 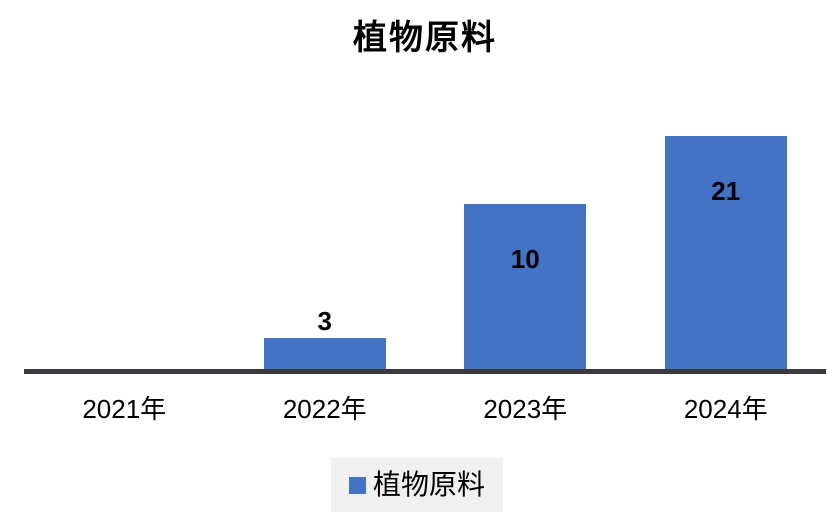 What do you see at coordinates (357, 485) in the screenshot?
I see `legend-swatch-icon` at bounding box center [357, 485].